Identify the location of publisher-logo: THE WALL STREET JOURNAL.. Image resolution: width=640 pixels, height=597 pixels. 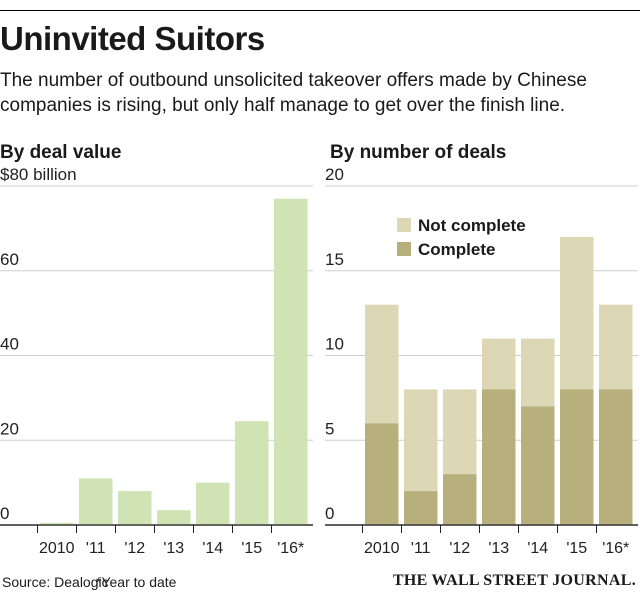
(514, 580).